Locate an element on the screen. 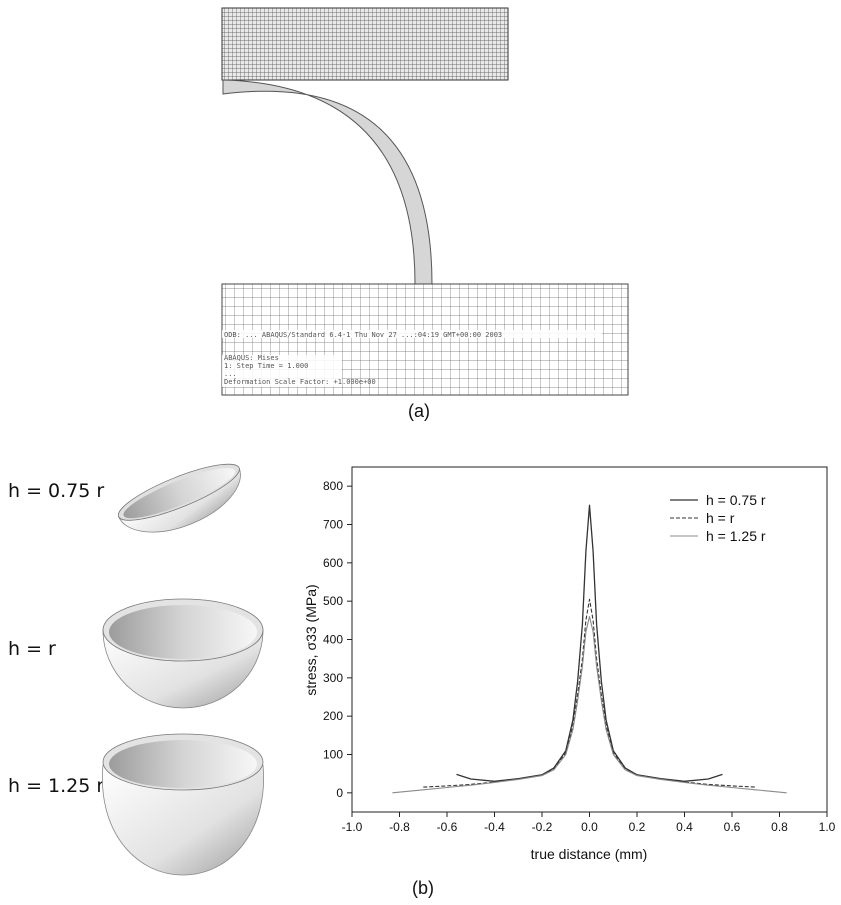 The height and width of the screenshot is (905, 841). x-axis-label: true distance (mm) is located at coordinates (589, 854).